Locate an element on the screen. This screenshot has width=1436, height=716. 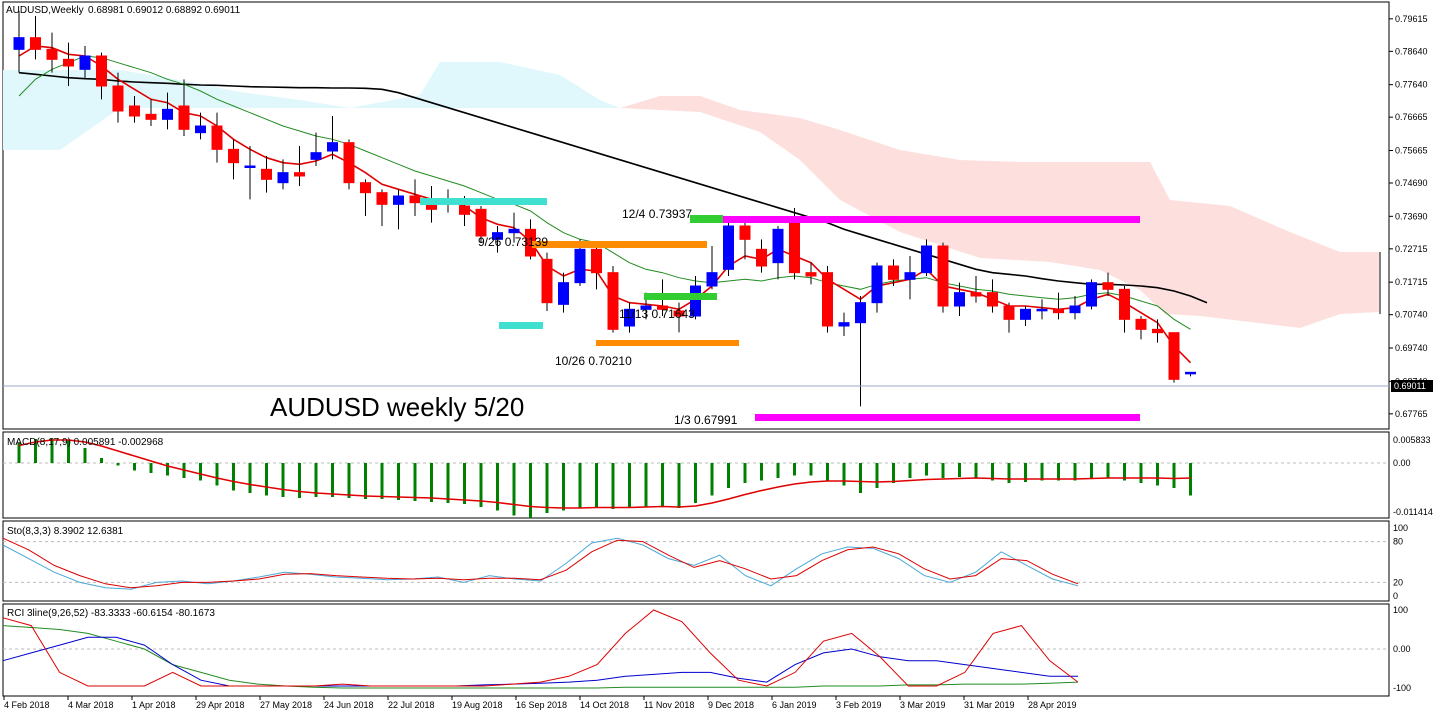
chart-header-ohlc: 0.68981 0.69012 0.68892 0.69011 is located at coordinates (164, 10).